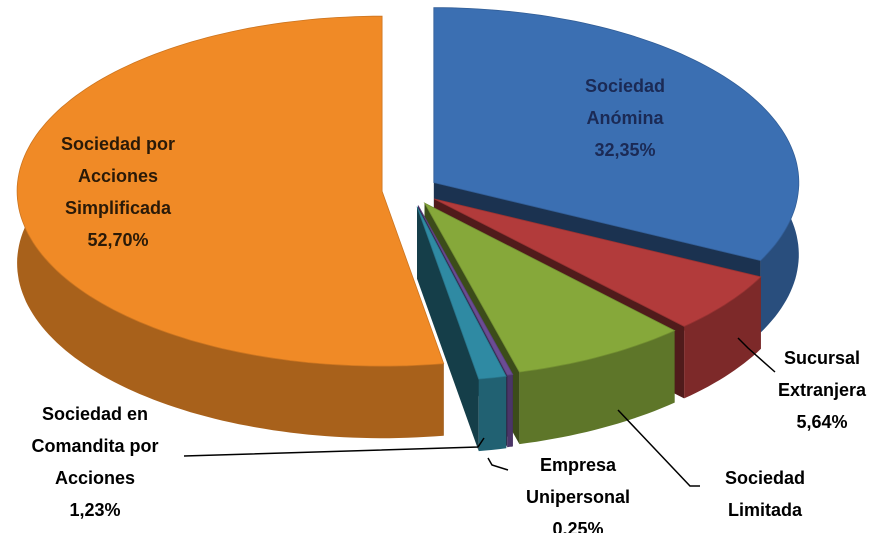 The height and width of the screenshot is (533, 881). I want to click on slice-label: Sociedad Limitada, so click(765, 494).